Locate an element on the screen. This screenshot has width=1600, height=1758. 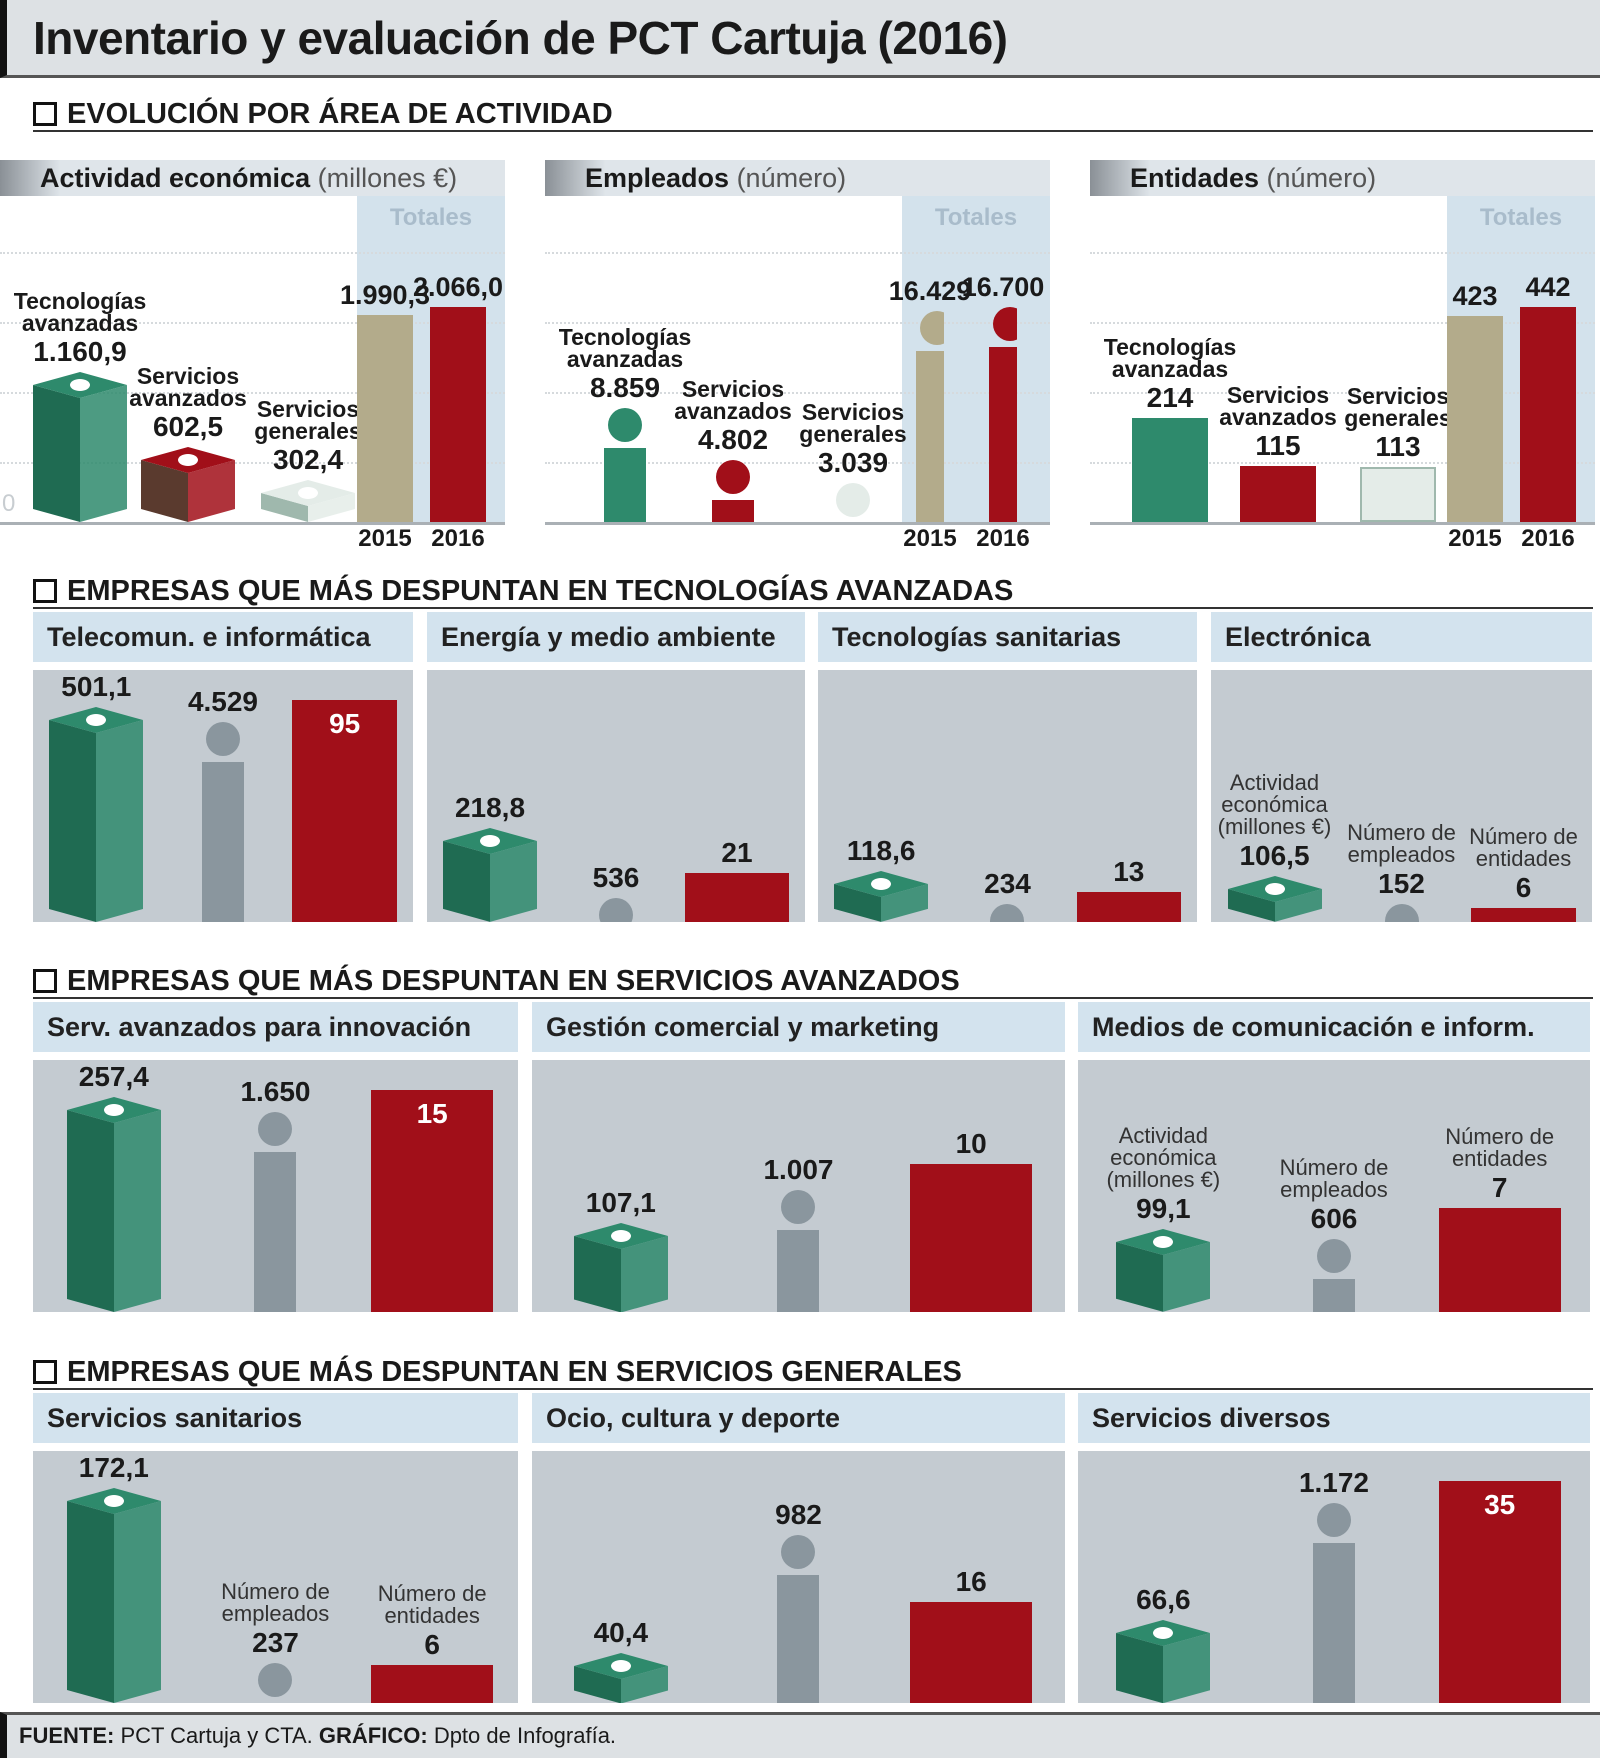
entities-bar: 95 is located at coordinates (344, 811).